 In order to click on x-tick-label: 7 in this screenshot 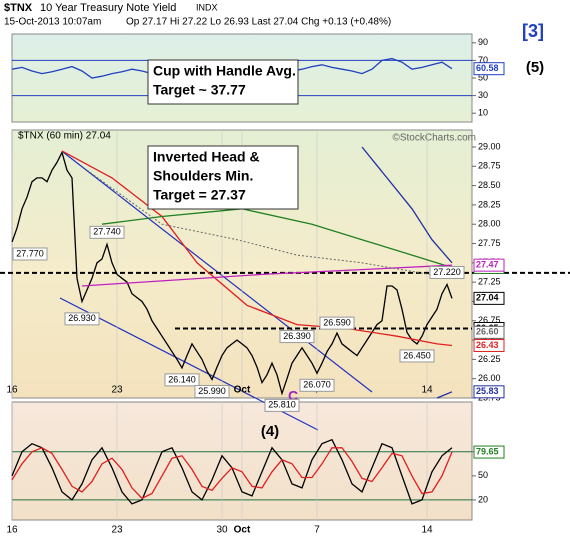, I will do `click(317, 530)`.